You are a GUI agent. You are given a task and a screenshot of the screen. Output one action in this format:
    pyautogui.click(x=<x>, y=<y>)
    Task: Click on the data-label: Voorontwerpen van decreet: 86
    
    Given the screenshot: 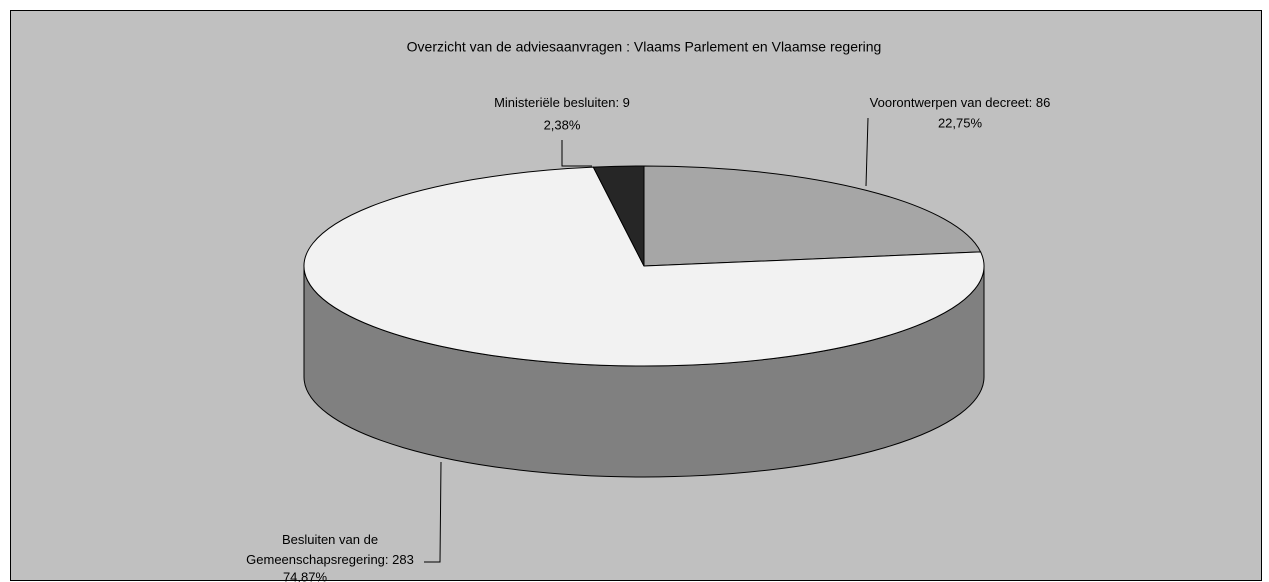 What is the action you would take?
    pyautogui.click(x=960, y=102)
    